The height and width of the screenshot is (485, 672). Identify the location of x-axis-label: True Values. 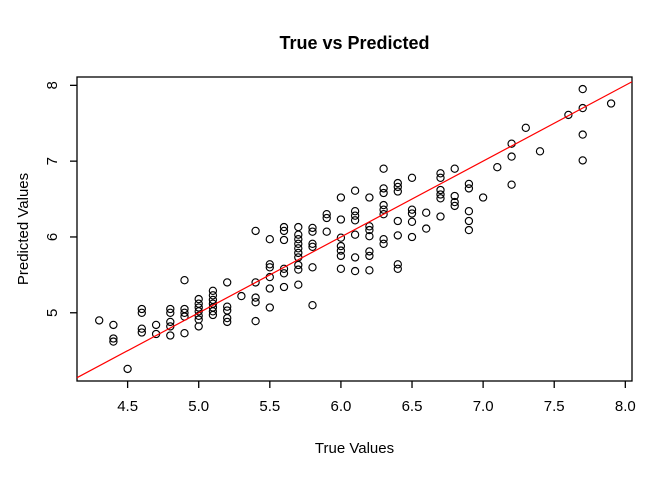
(354, 448).